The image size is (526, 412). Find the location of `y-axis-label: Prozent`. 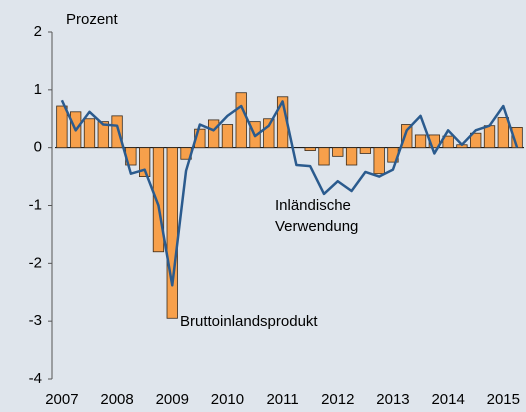

y-axis-label: Prozent is located at coordinates (92, 19).